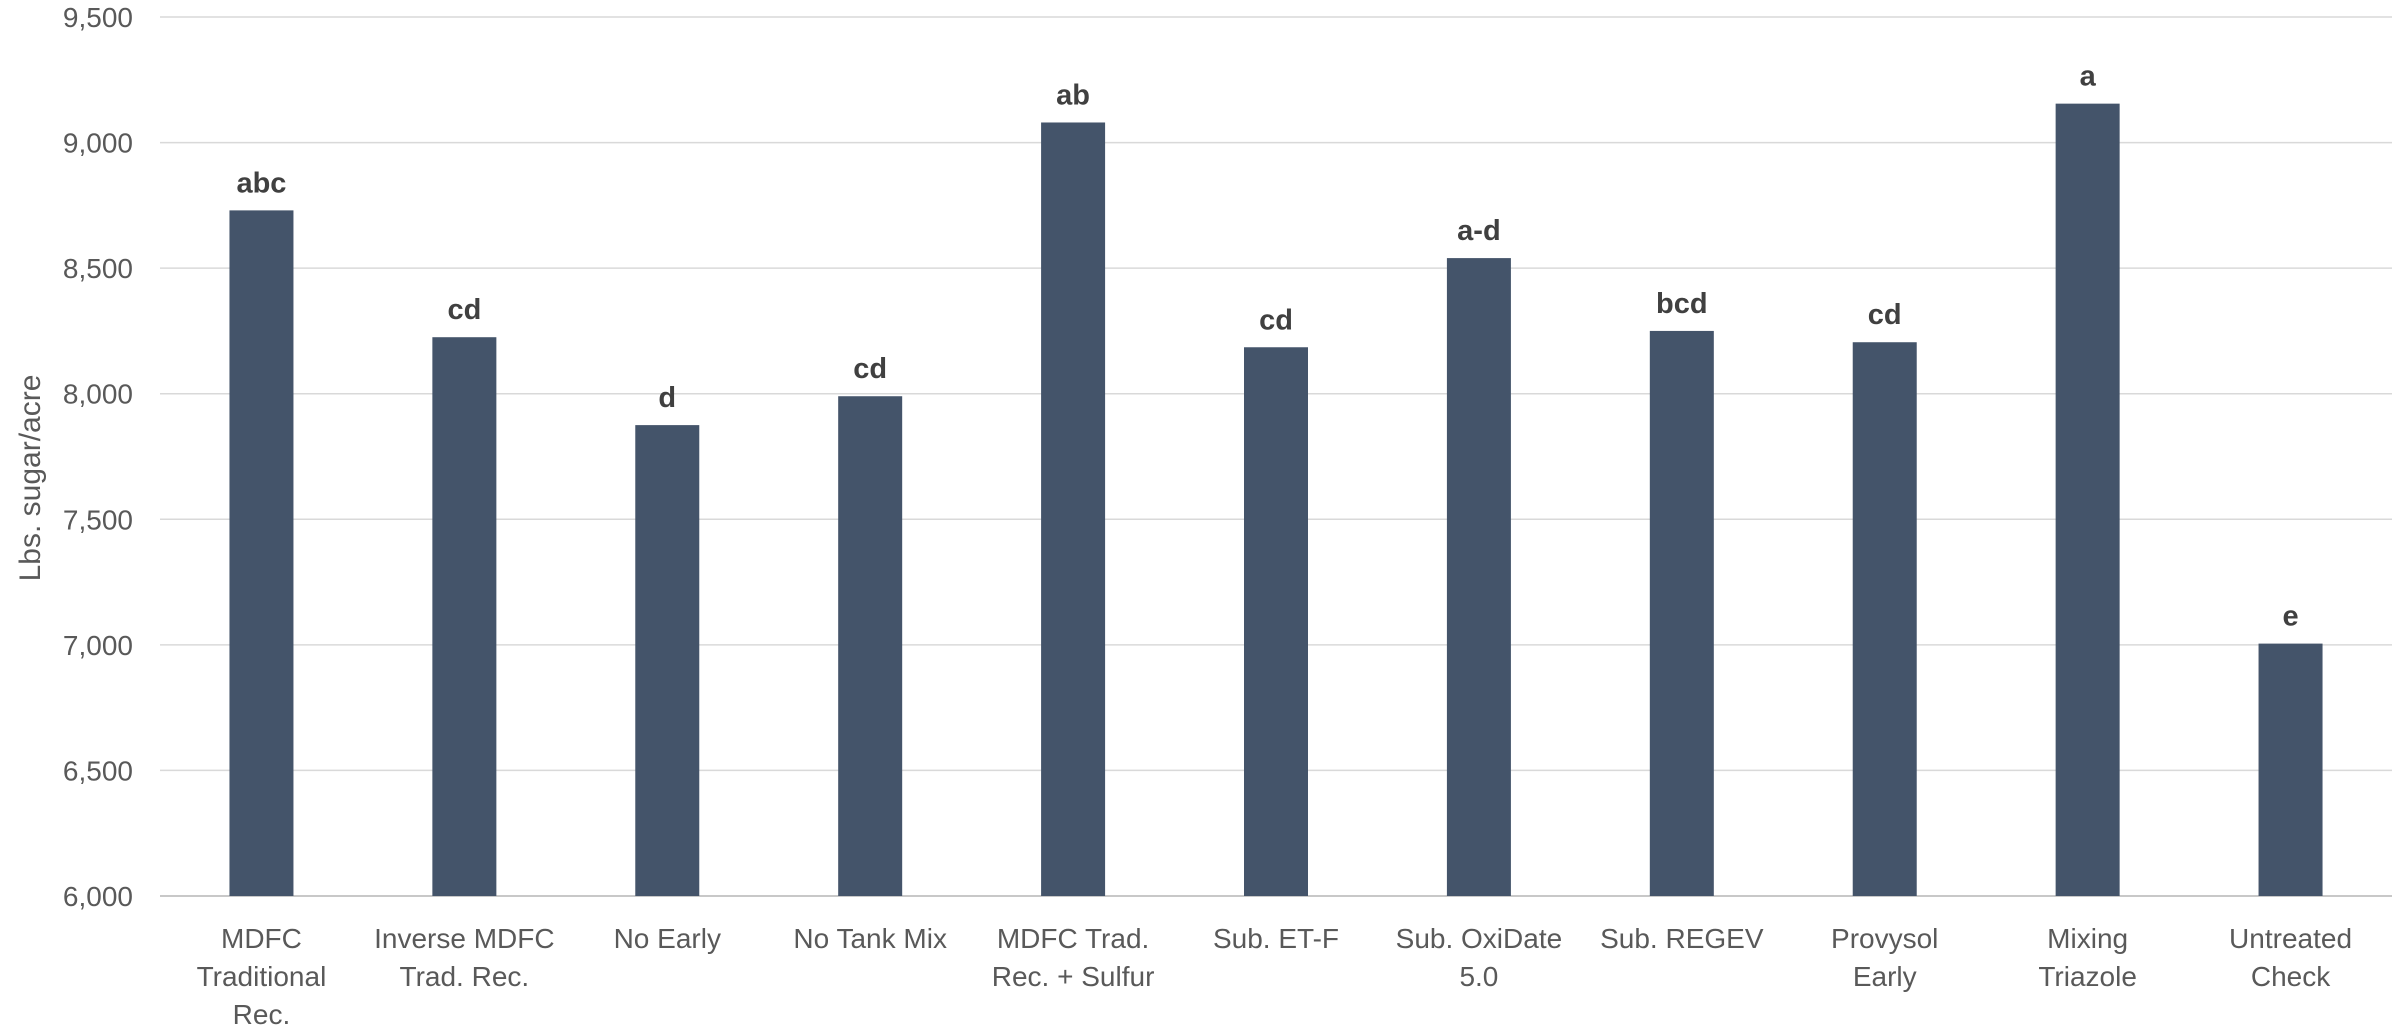 Image resolution: width=2399 pixels, height=1028 pixels. What do you see at coordinates (2290, 617) in the screenshot?
I see `data-label: e` at bounding box center [2290, 617].